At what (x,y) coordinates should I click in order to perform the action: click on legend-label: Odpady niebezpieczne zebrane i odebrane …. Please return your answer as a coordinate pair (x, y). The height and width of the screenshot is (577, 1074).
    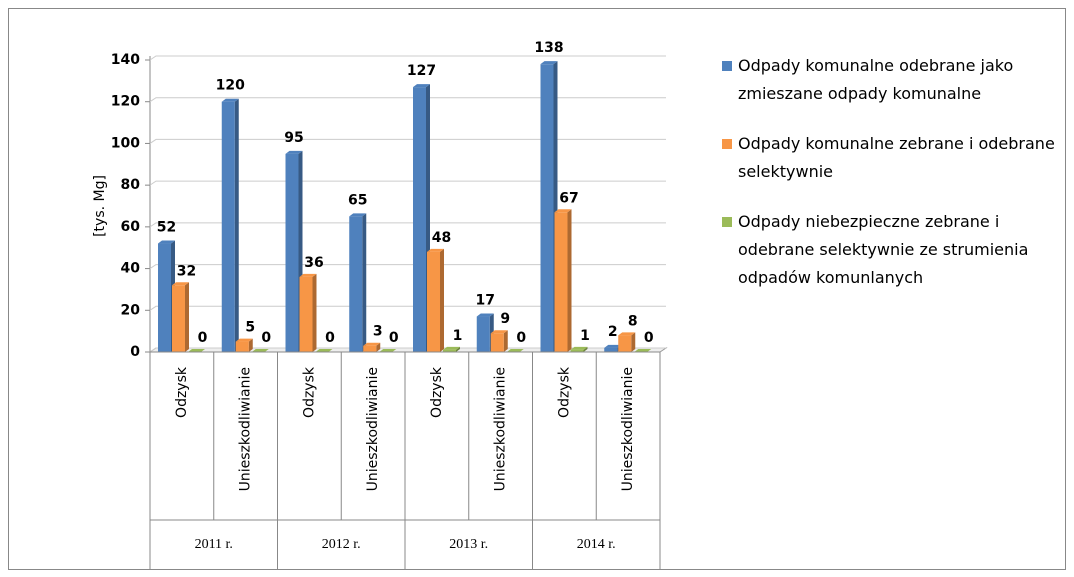
    Looking at the image, I should click on (883, 249).